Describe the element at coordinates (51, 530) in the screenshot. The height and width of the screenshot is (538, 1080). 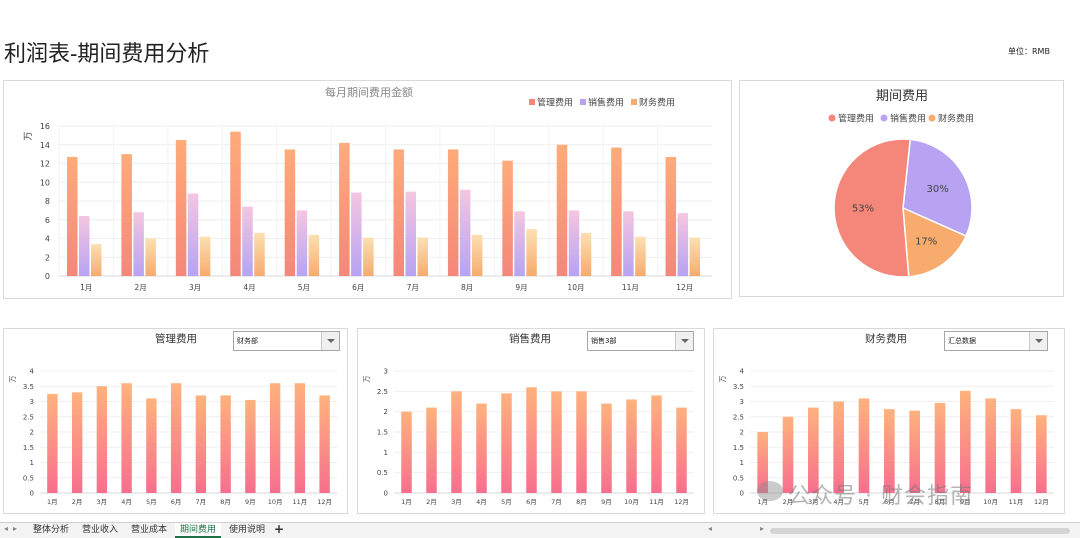
I see `tab-overall: 整体分析` at that location.